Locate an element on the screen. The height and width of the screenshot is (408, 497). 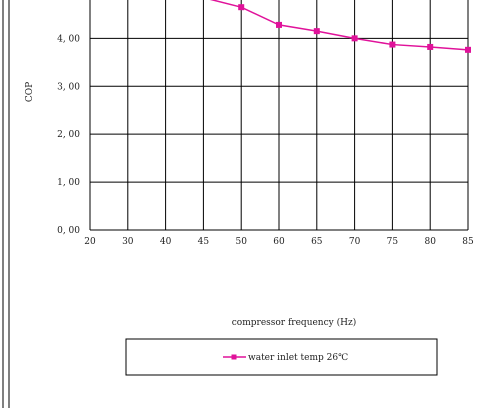
x-tick-label: 40 is located at coordinates (166, 242).